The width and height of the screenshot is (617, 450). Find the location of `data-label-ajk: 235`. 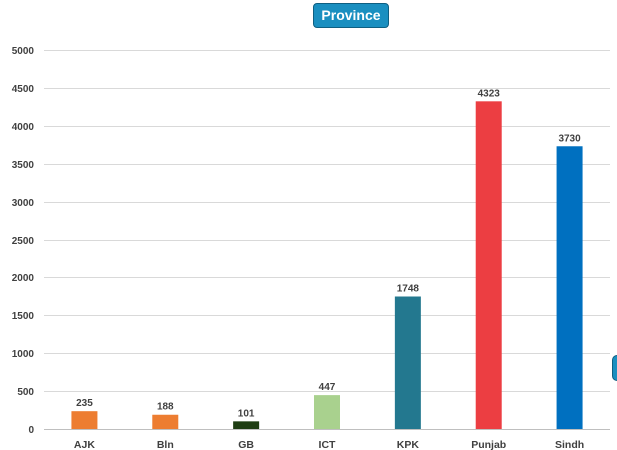

data-label-ajk: 235 is located at coordinates (84, 403).